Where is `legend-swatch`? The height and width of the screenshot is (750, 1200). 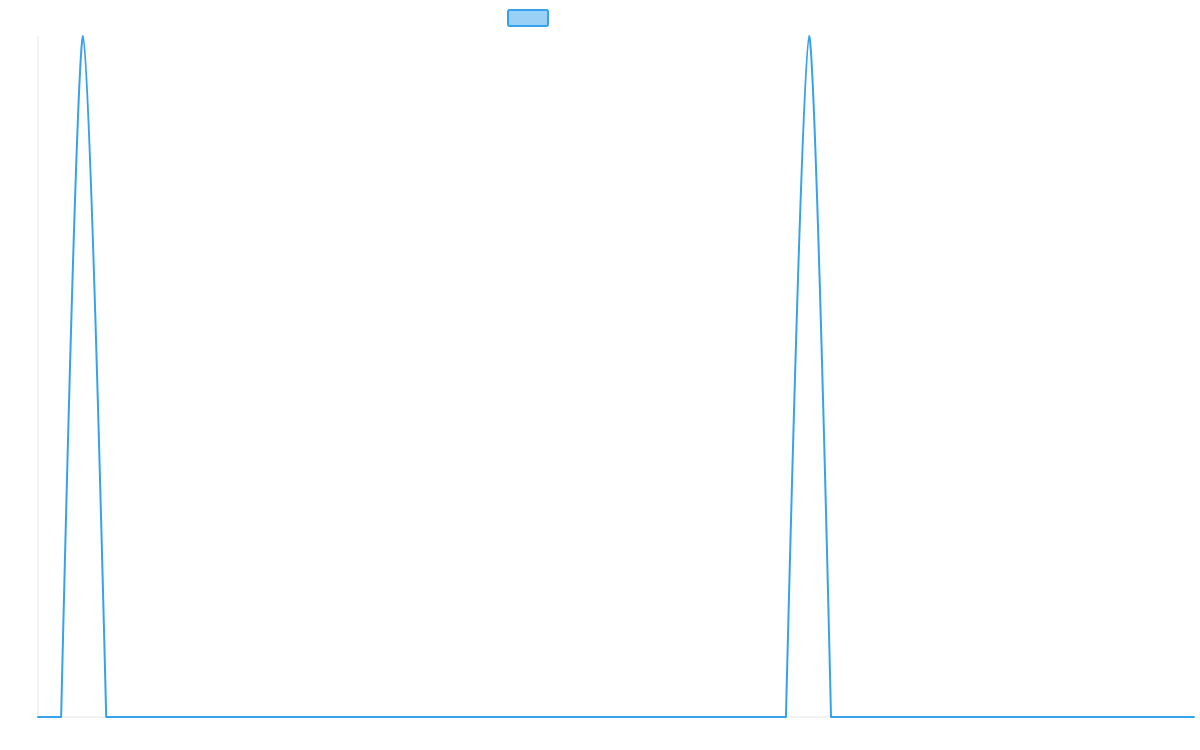
legend-swatch is located at coordinates (528, 18).